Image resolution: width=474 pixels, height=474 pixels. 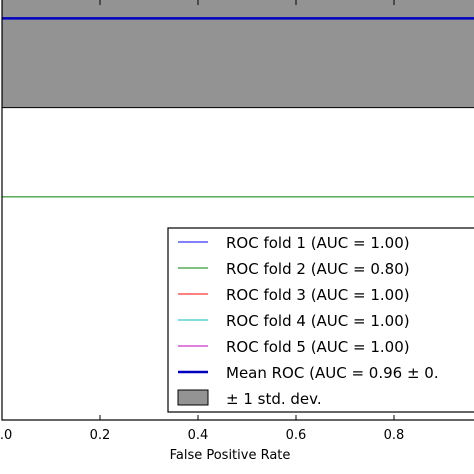 What do you see at coordinates (296, 435) in the screenshot?
I see `x-tick-label: 0.6` at bounding box center [296, 435].